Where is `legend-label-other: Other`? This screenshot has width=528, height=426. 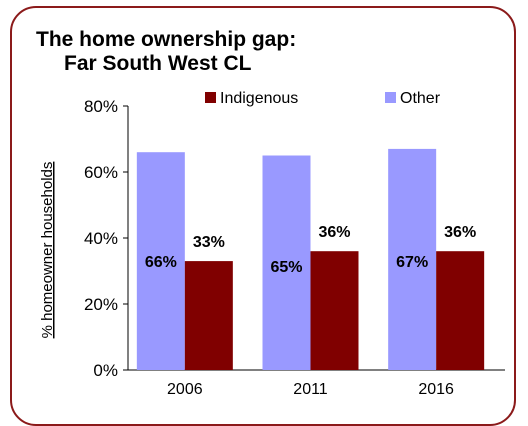
legend-label-other: Other is located at coordinates (420, 98).